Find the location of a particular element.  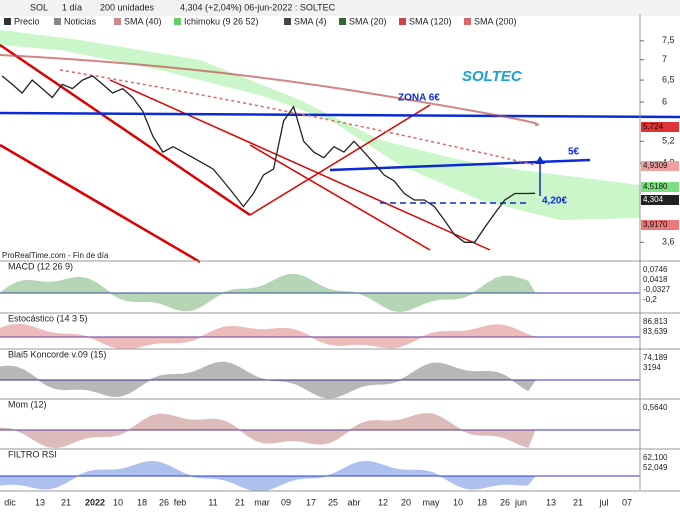

toolbar-text: SOL is located at coordinates (39, 7).